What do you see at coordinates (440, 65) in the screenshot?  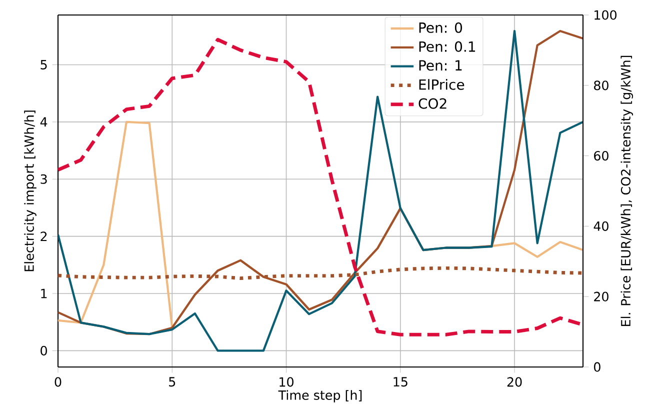 I see `legend-label: Pen: 1` at bounding box center [440, 65].